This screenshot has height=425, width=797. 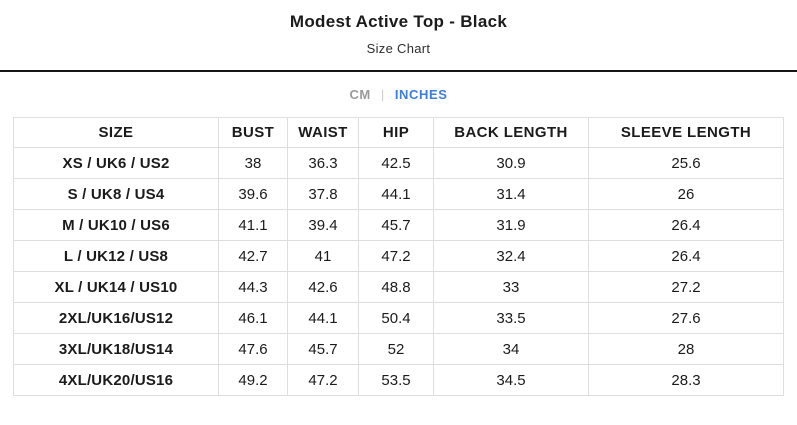 I want to click on hip-value: 48.8, so click(x=396, y=287).